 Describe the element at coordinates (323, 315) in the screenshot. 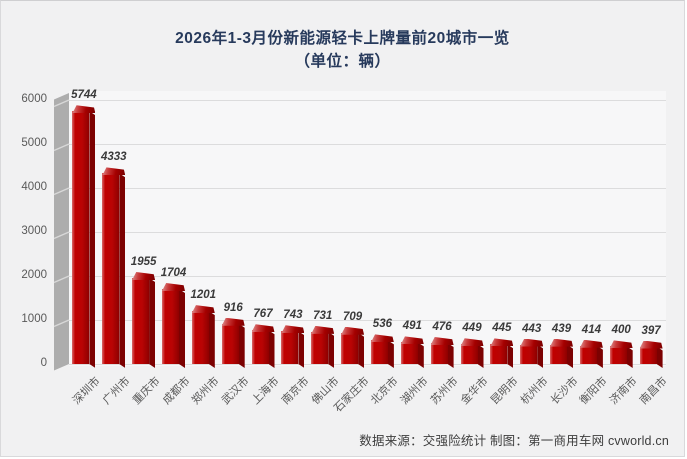

I see `bar-value-label: 731` at that location.